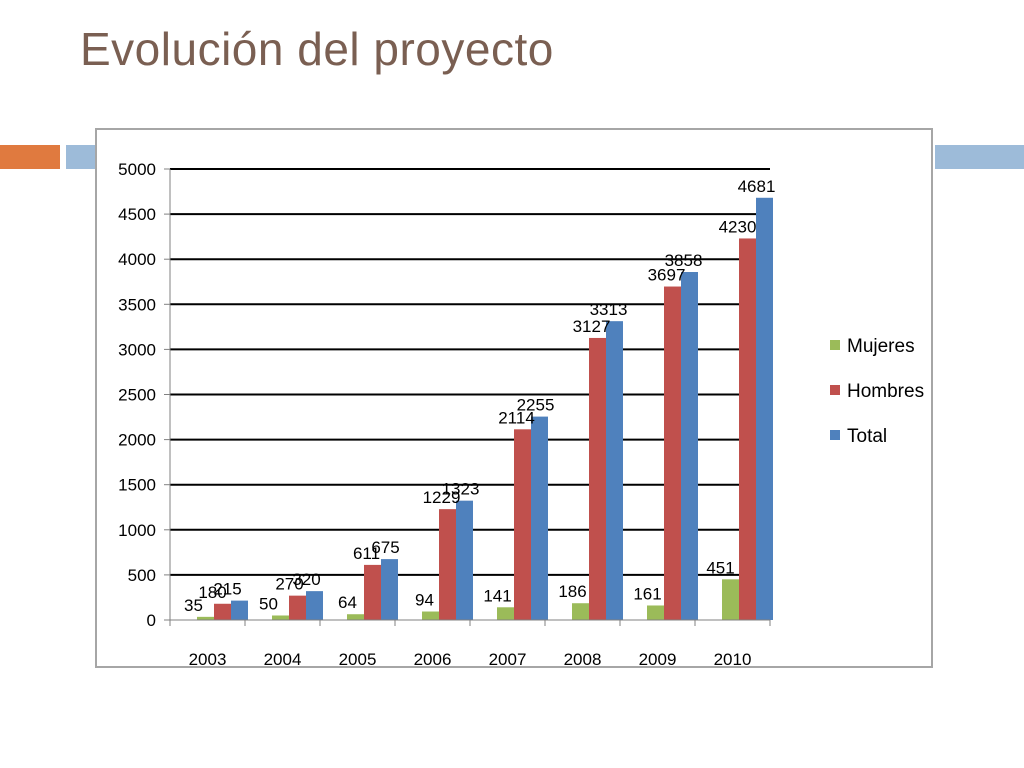  What do you see at coordinates (283, 658) in the screenshot?
I see `x-tick-label: 2004` at bounding box center [283, 658].